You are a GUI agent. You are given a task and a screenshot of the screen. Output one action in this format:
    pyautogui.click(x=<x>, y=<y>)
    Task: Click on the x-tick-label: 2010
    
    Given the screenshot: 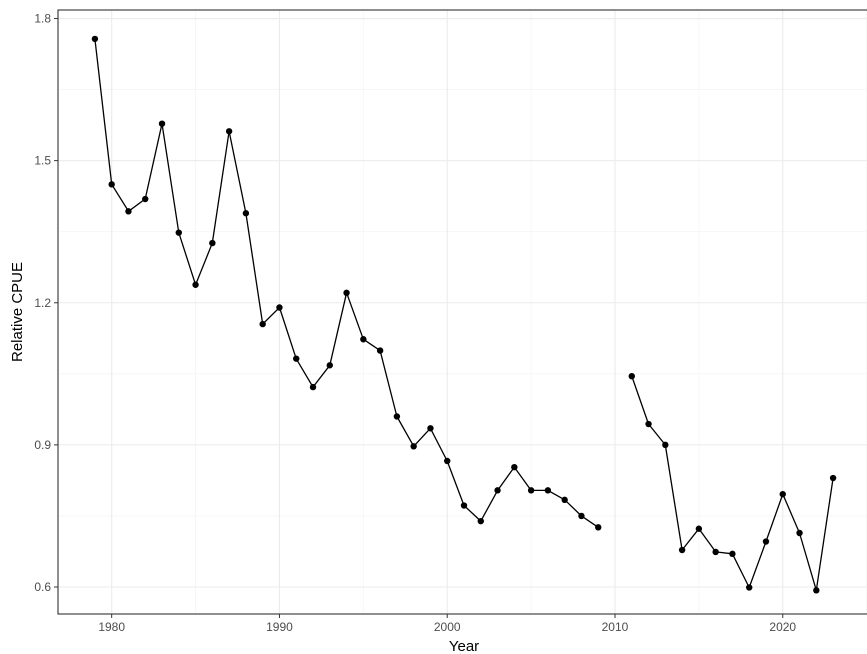 What is the action you would take?
    pyautogui.click(x=615, y=627)
    